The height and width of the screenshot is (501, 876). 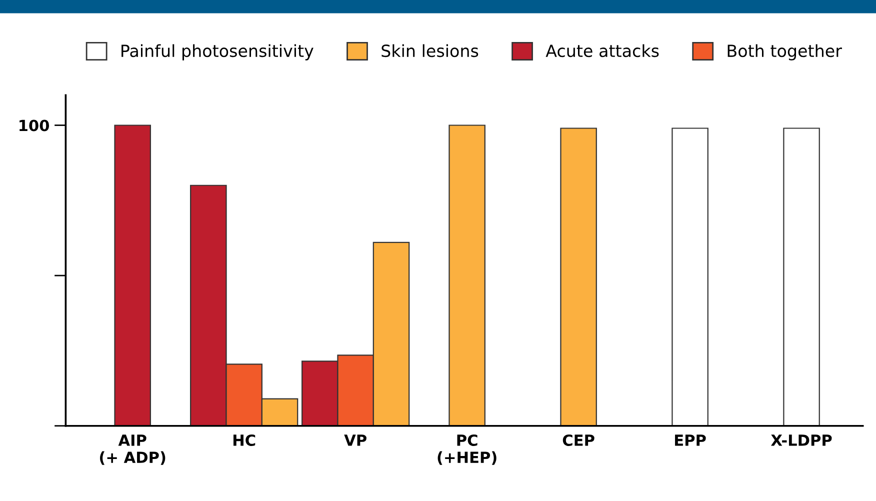 What do you see at coordinates (467, 449) in the screenshot?
I see `x-tick-label: PC (+HEP)` at bounding box center [467, 449].